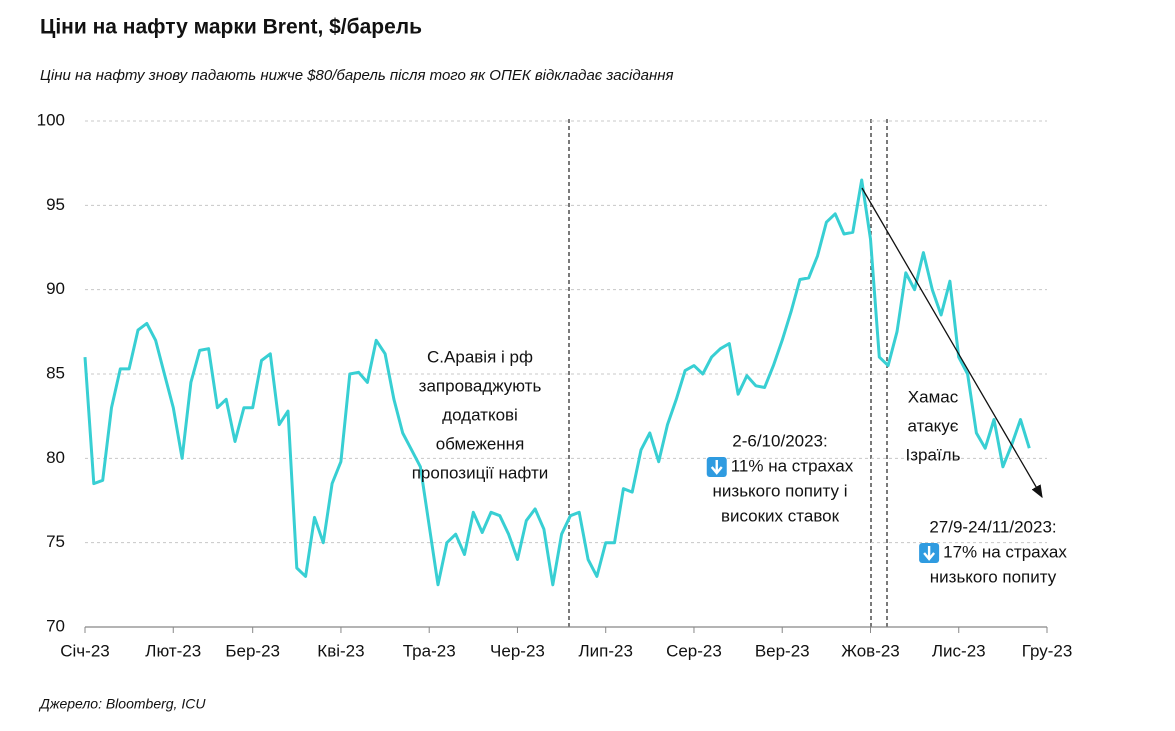 This screenshot has height=731, width=1175. Describe the element at coordinates (992, 526) in the screenshot. I see `annotation-text: 27/9-24/11/2023:` at that location.